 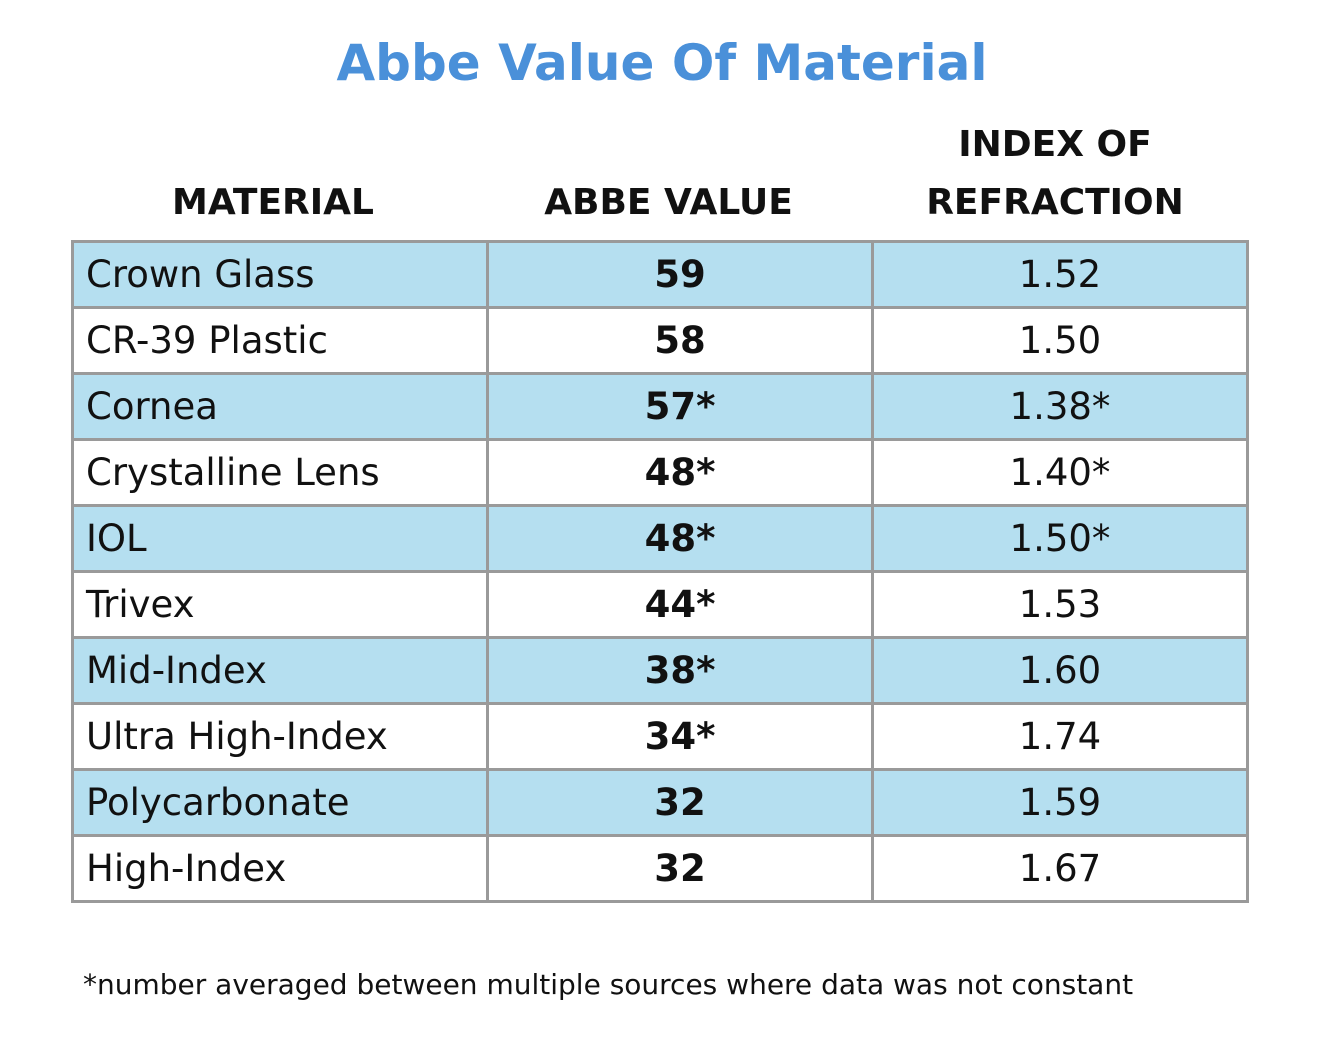 I want to click on refraction-index-cell: 1.59, so click(x=1060, y=802).